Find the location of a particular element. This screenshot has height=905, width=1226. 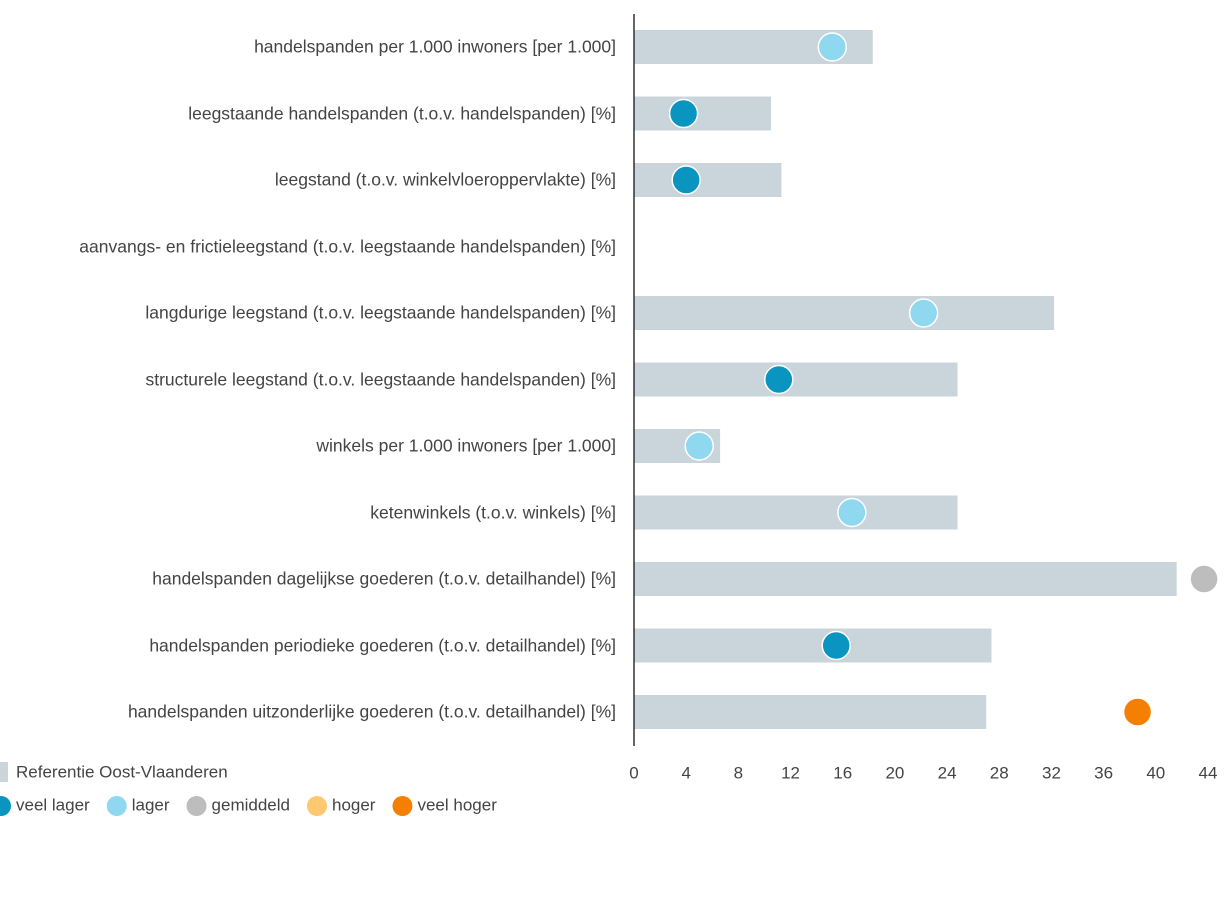

x-tick-label: 40 is located at coordinates (1155, 772).